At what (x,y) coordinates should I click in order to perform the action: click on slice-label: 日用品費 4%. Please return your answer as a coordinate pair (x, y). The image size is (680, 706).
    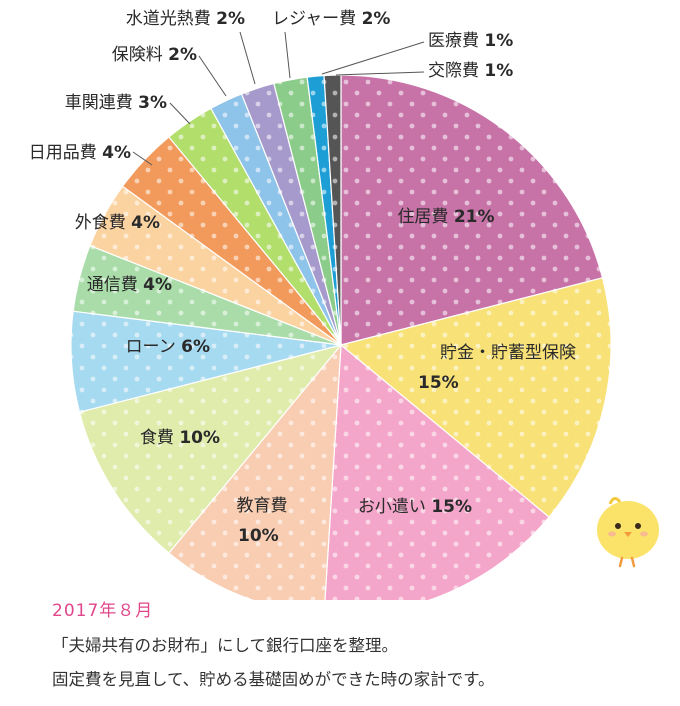
    Looking at the image, I should click on (80, 153).